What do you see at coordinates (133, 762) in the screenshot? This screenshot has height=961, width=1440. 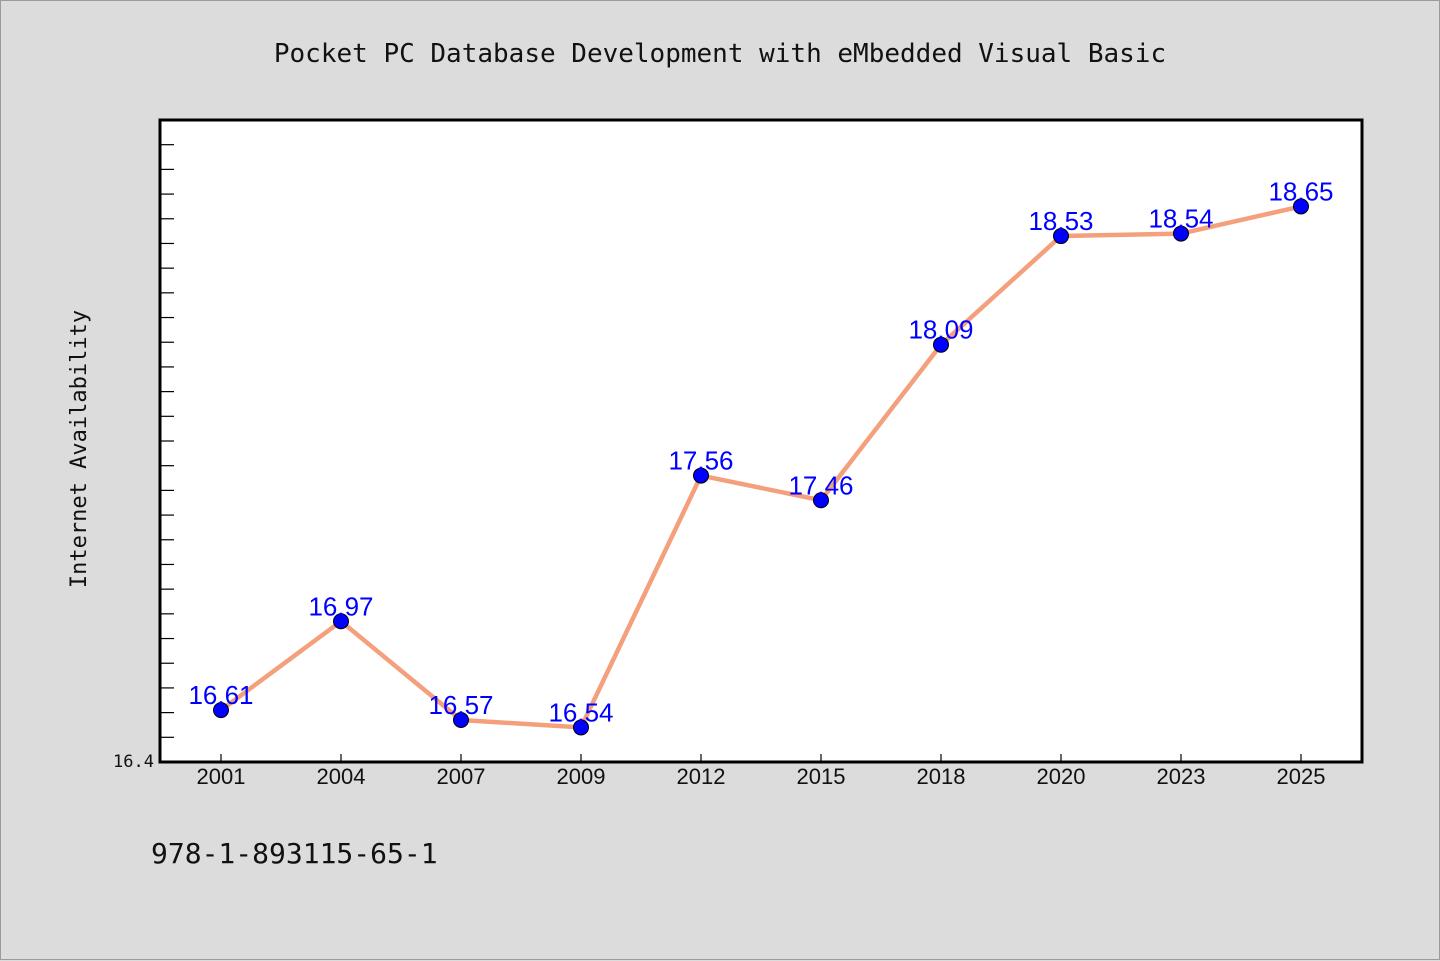 I see `y-tick-label-0: 16.4` at bounding box center [133, 762].